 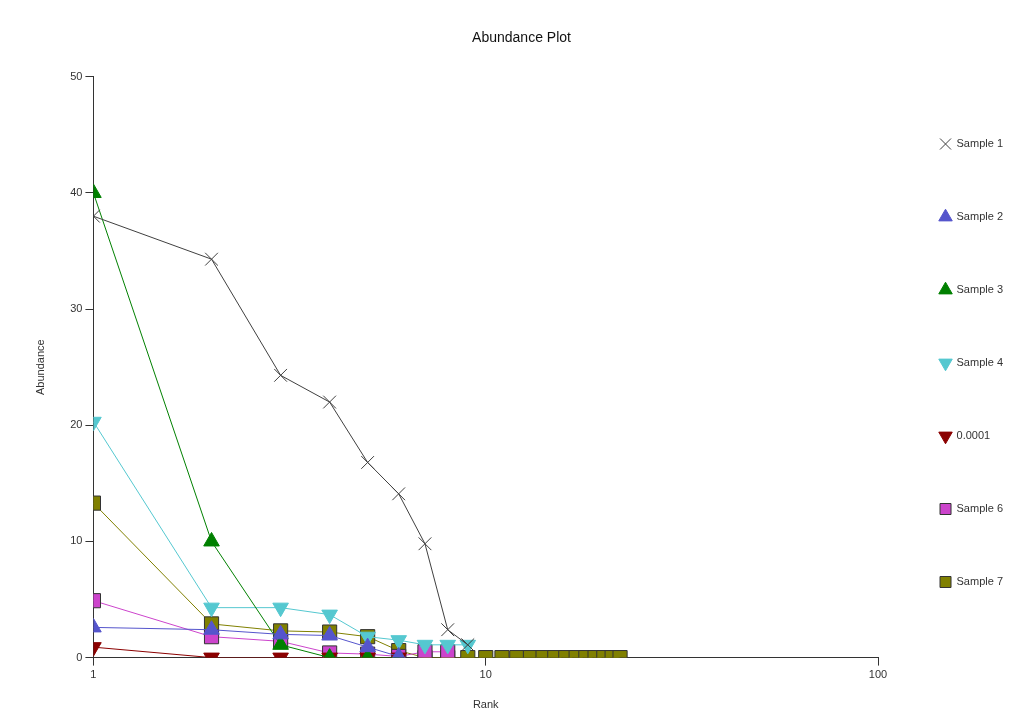 What do you see at coordinates (486, 704) in the screenshot?
I see `x-axis-title: Rank` at bounding box center [486, 704].